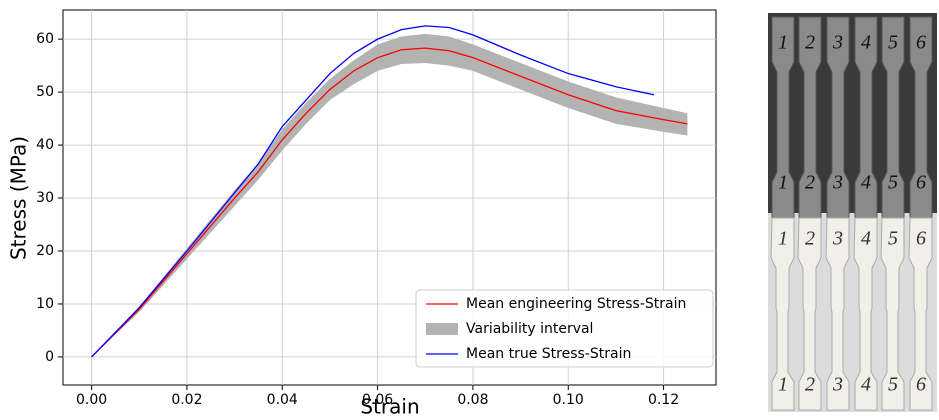  I want to click on x-axis-label: Strain, so click(389, 407).